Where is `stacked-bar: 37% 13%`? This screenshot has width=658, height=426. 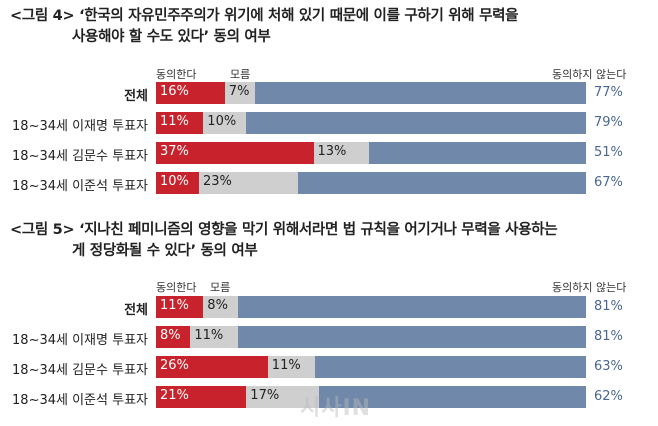 stacked-bar: 37% 13% is located at coordinates (371, 153).